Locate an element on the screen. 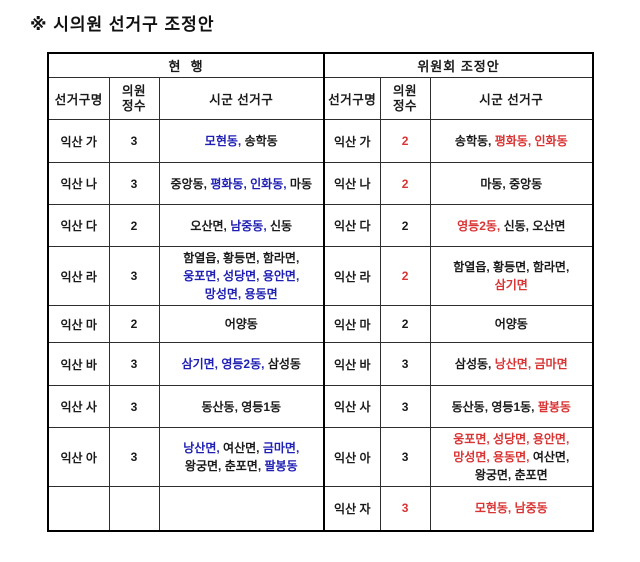  area-segment: 왕궁면, 춘포면 is located at coordinates (511, 475).